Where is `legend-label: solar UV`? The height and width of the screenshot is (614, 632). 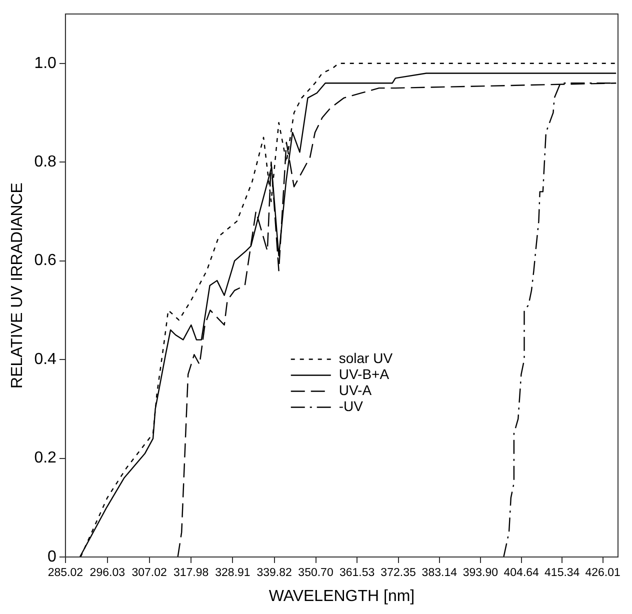
legend-label: solar UV is located at coordinates (366, 358).